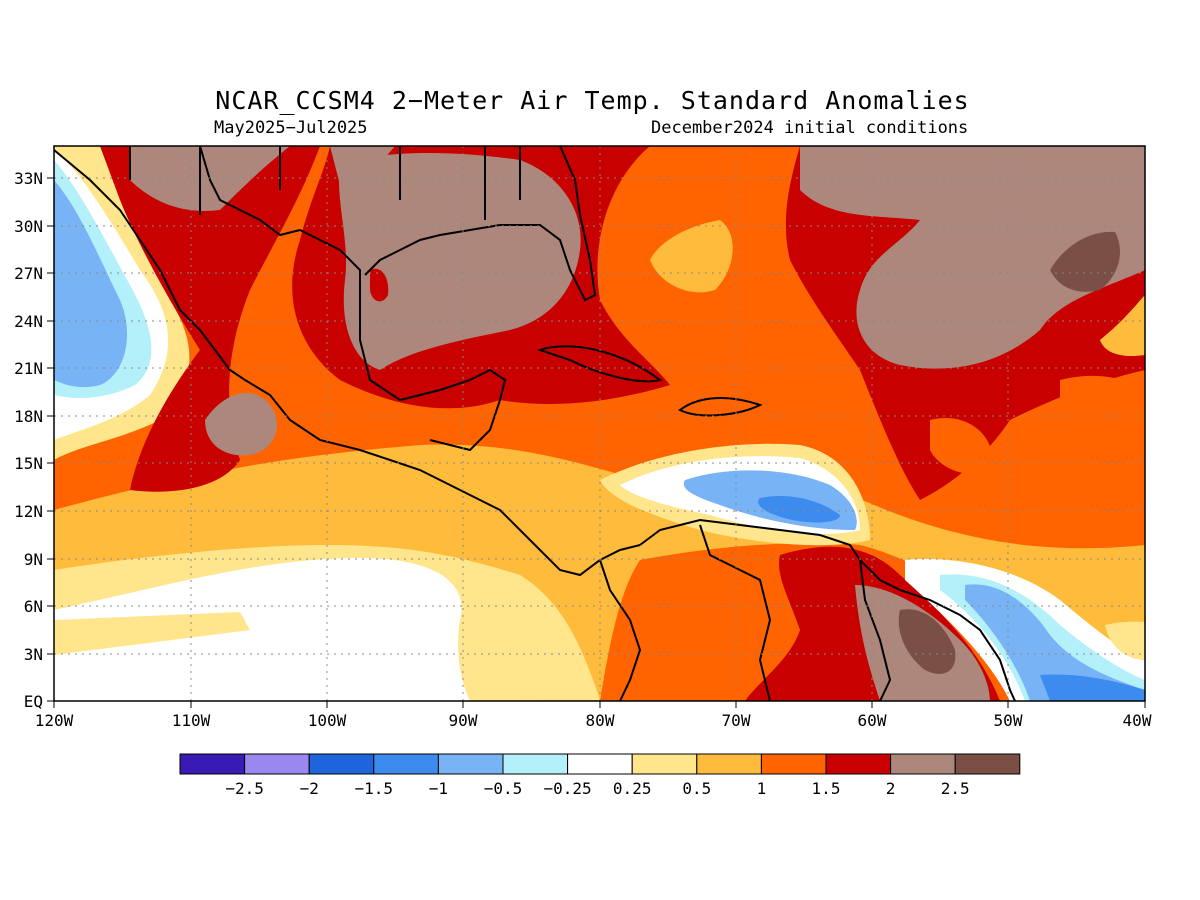 The image size is (1200, 900). Describe the element at coordinates (28, 511) in the screenshot. I see `lat-label: 12N` at that location.